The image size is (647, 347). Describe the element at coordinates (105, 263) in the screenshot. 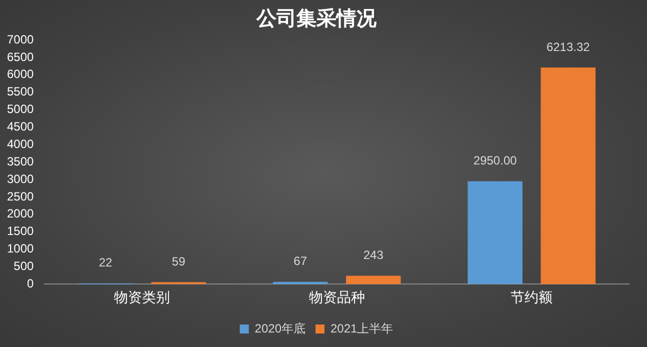

I see `data-label: 22` at that location.